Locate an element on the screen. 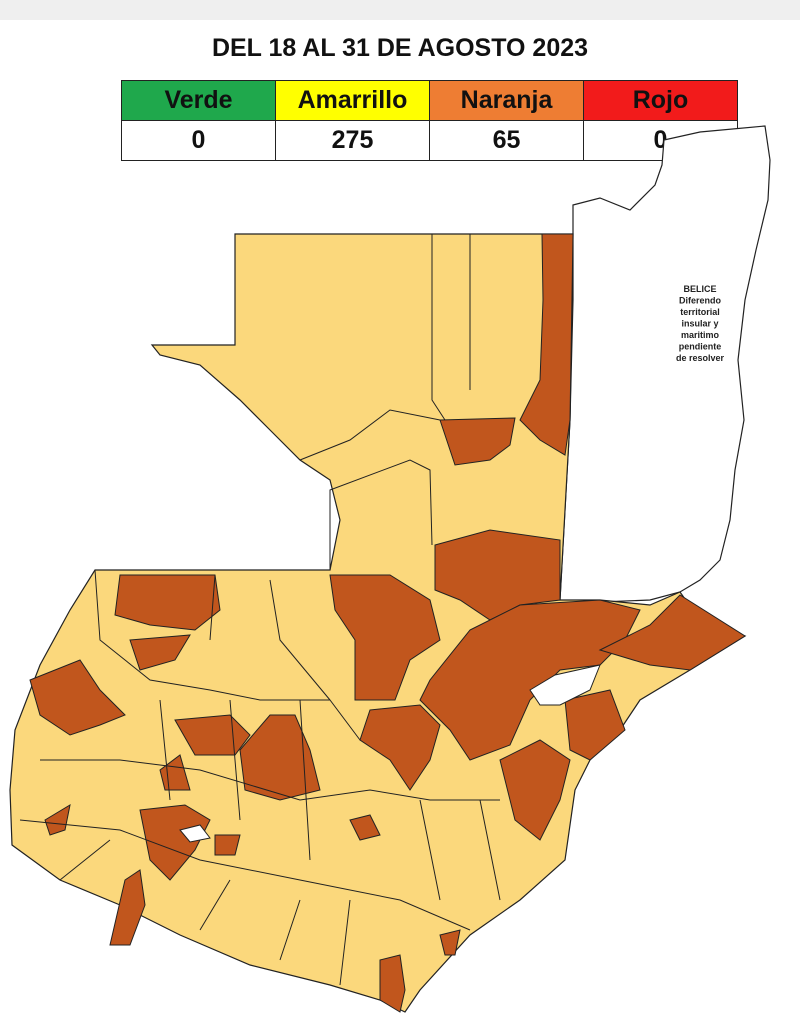  belize-note-line: pendiente is located at coordinates (700, 347).